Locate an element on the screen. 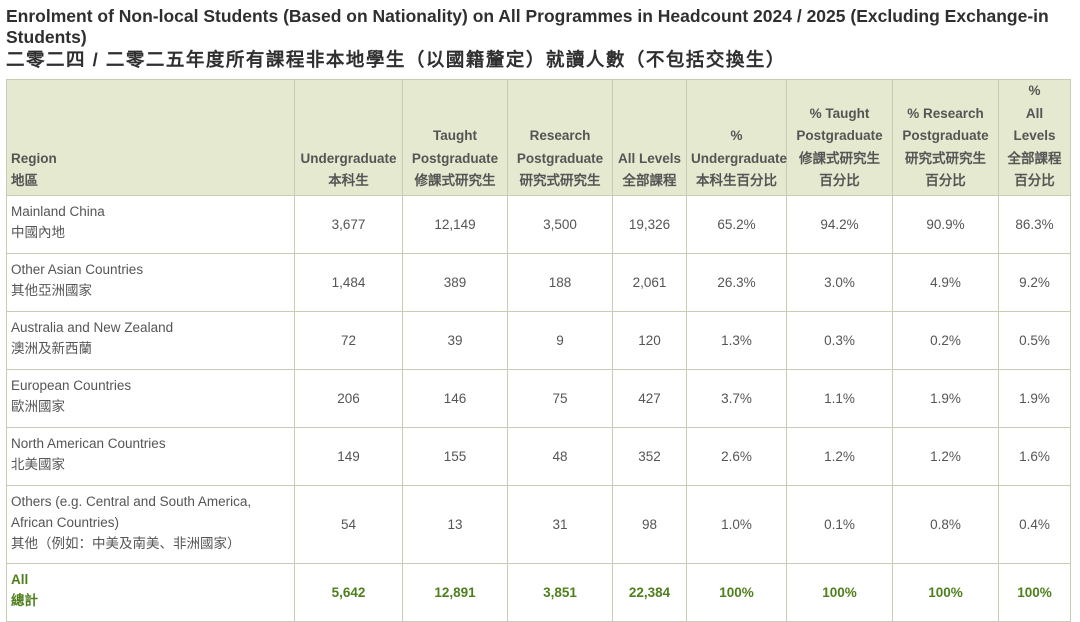 Image resolution: width=1080 pixels, height=622 pixels. cell-taught-postgraduate: 13 is located at coordinates (455, 524).